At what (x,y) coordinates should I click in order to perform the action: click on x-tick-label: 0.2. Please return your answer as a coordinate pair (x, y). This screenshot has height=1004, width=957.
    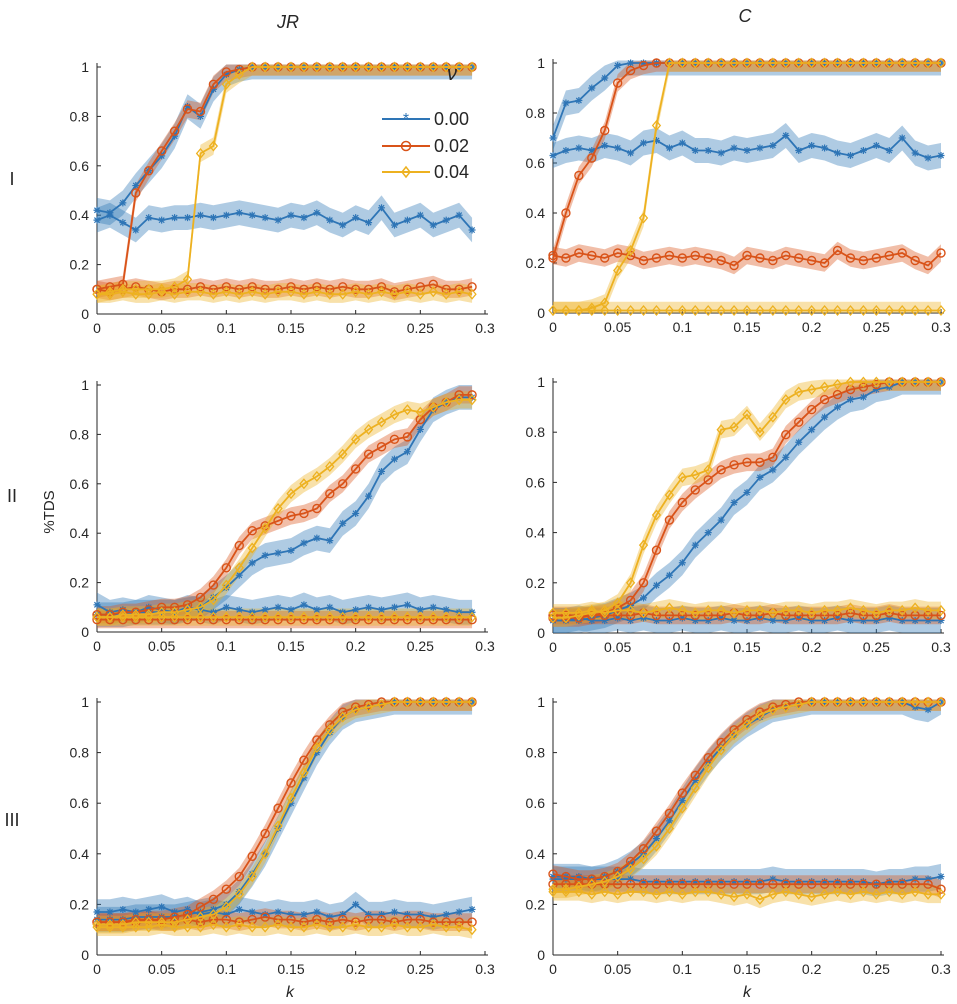
    Looking at the image, I should click on (812, 647).